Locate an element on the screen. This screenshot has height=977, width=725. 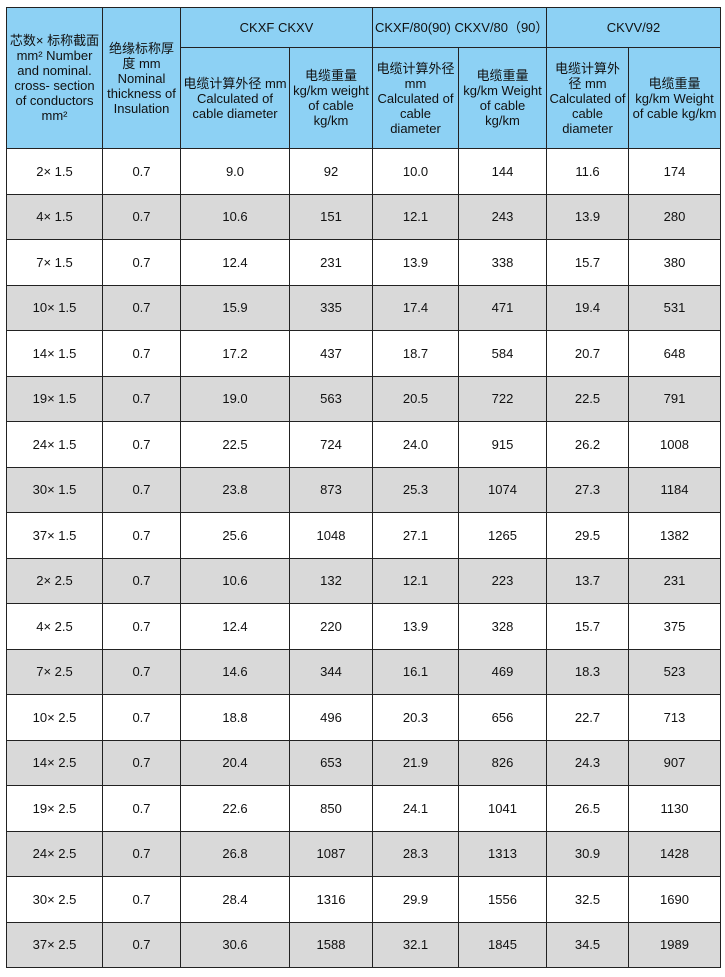
table-cell: 722 is located at coordinates (502, 398).